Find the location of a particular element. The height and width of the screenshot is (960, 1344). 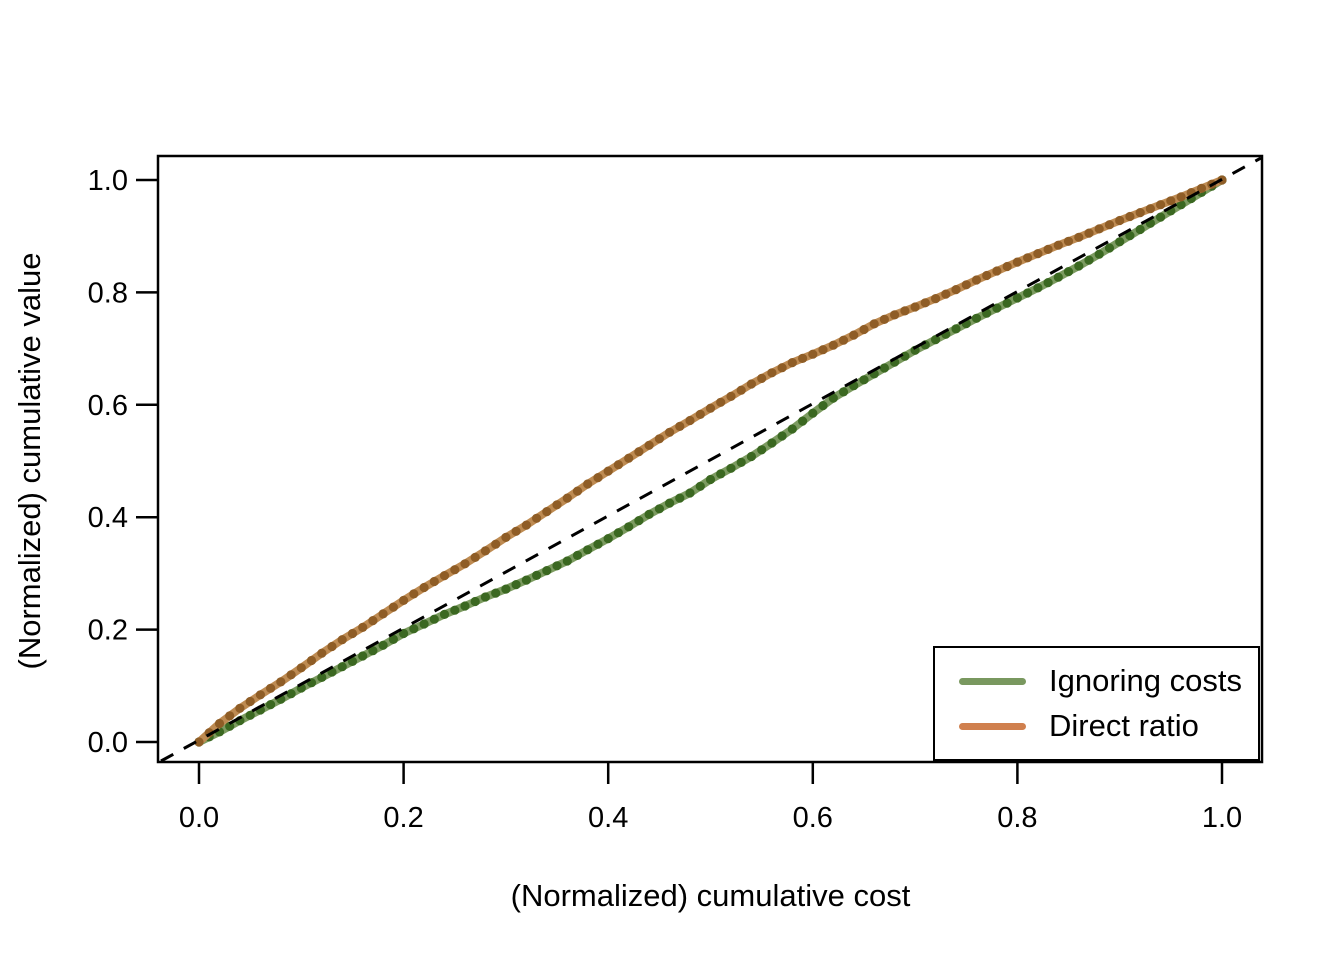

y-tick-label: 0.0 is located at coordinates (108, 743).